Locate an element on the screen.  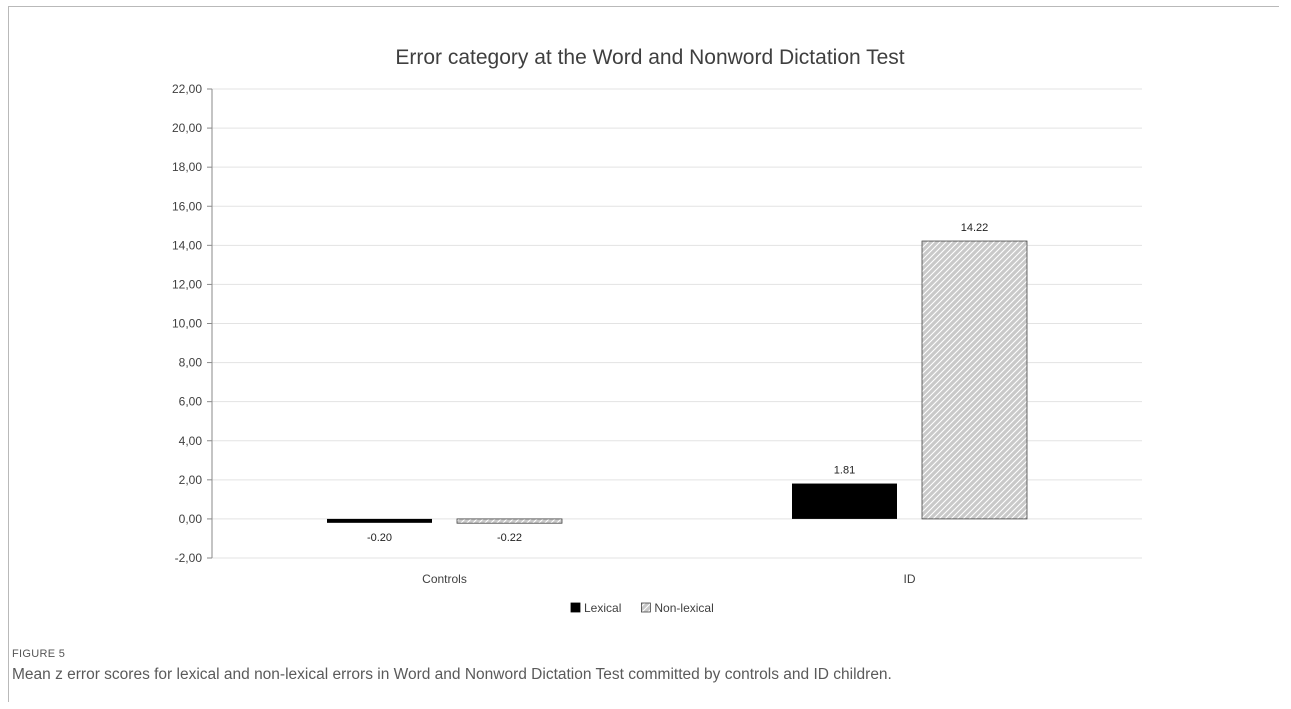
category-label: ID is located at coordinates (910, 579).